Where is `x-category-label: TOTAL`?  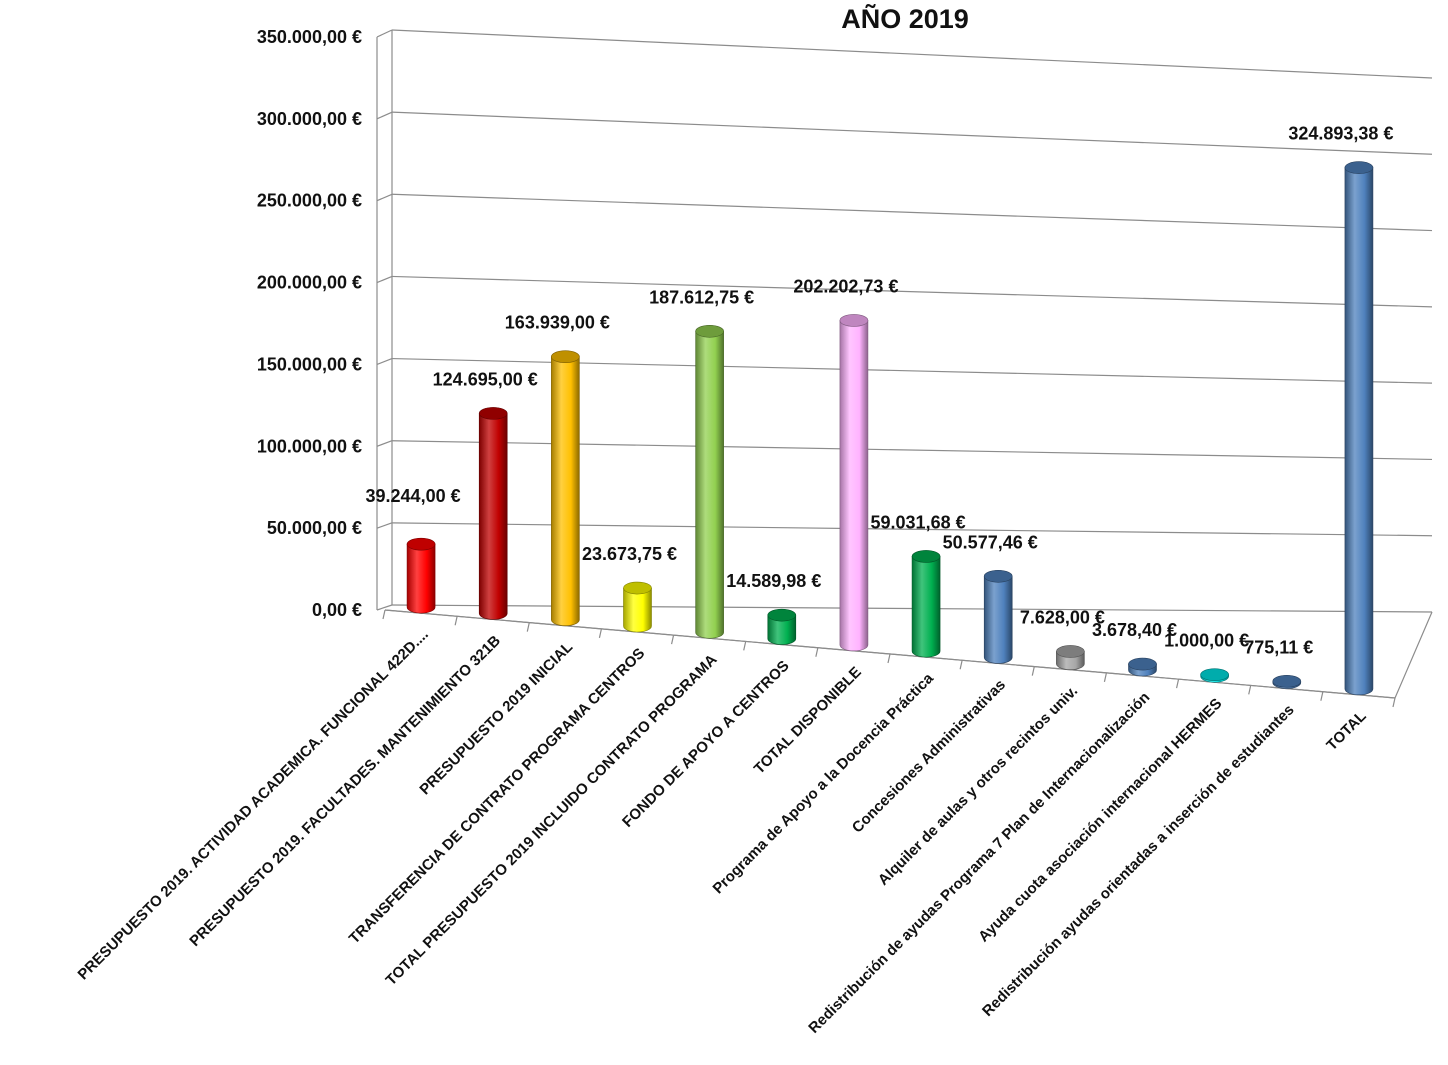 x-category-label: TOTAL is located at coordinates (1346, 731).